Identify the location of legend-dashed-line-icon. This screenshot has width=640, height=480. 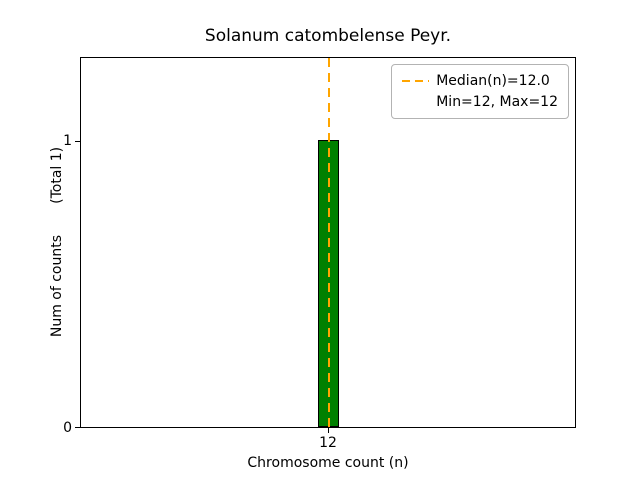
(416, 81).